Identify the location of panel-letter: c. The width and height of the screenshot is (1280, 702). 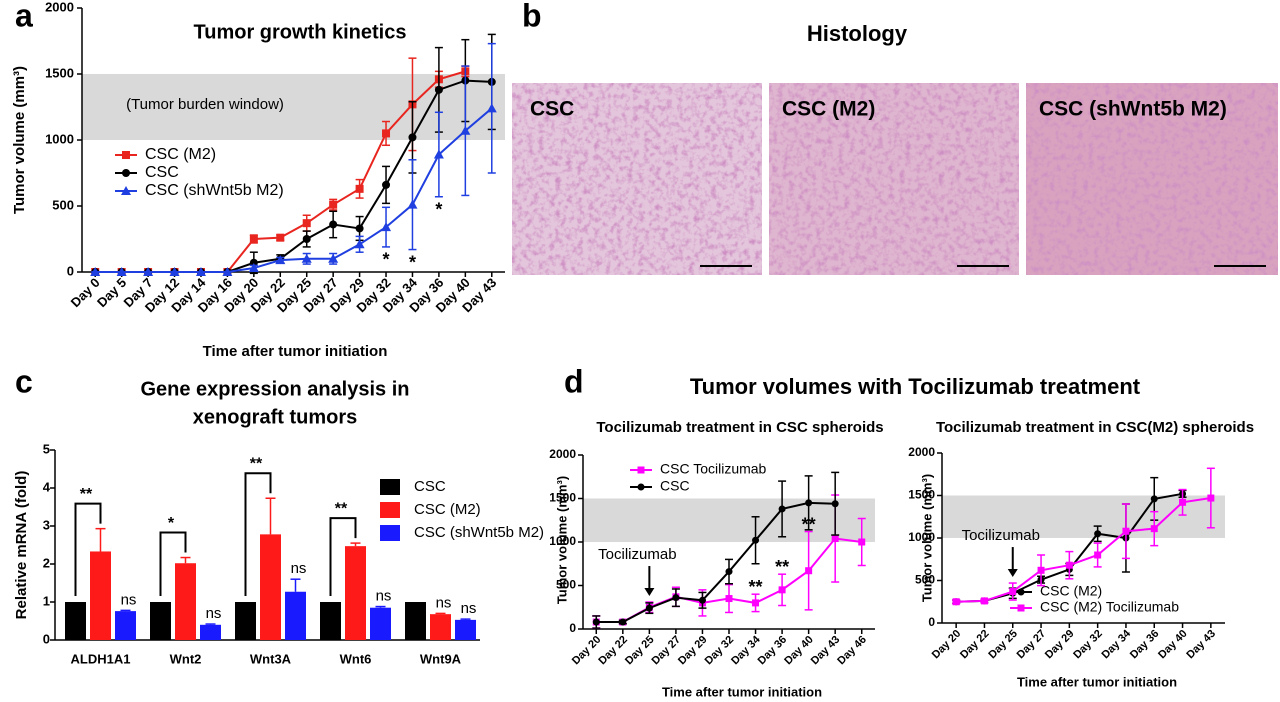
(24, 381).